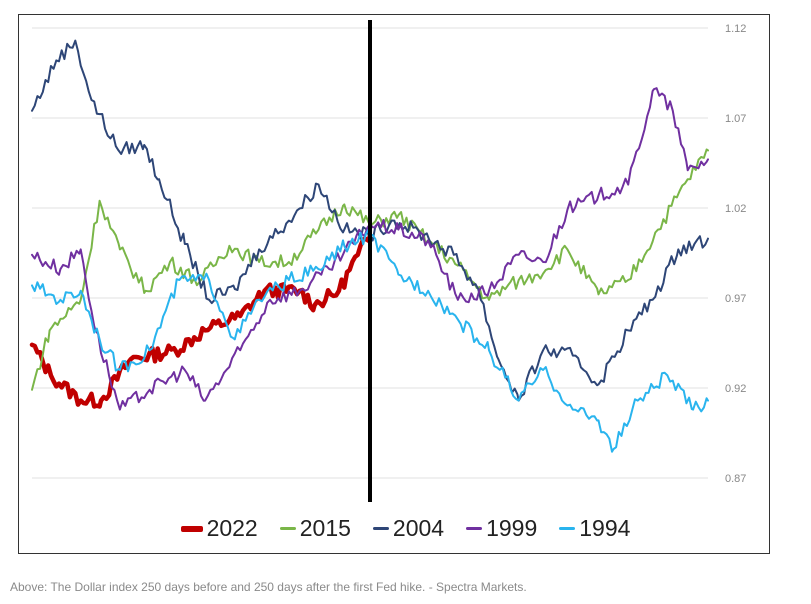 The image size is (811, 604). I want to click on legend-item-2015: 2015, so click(315, 528).